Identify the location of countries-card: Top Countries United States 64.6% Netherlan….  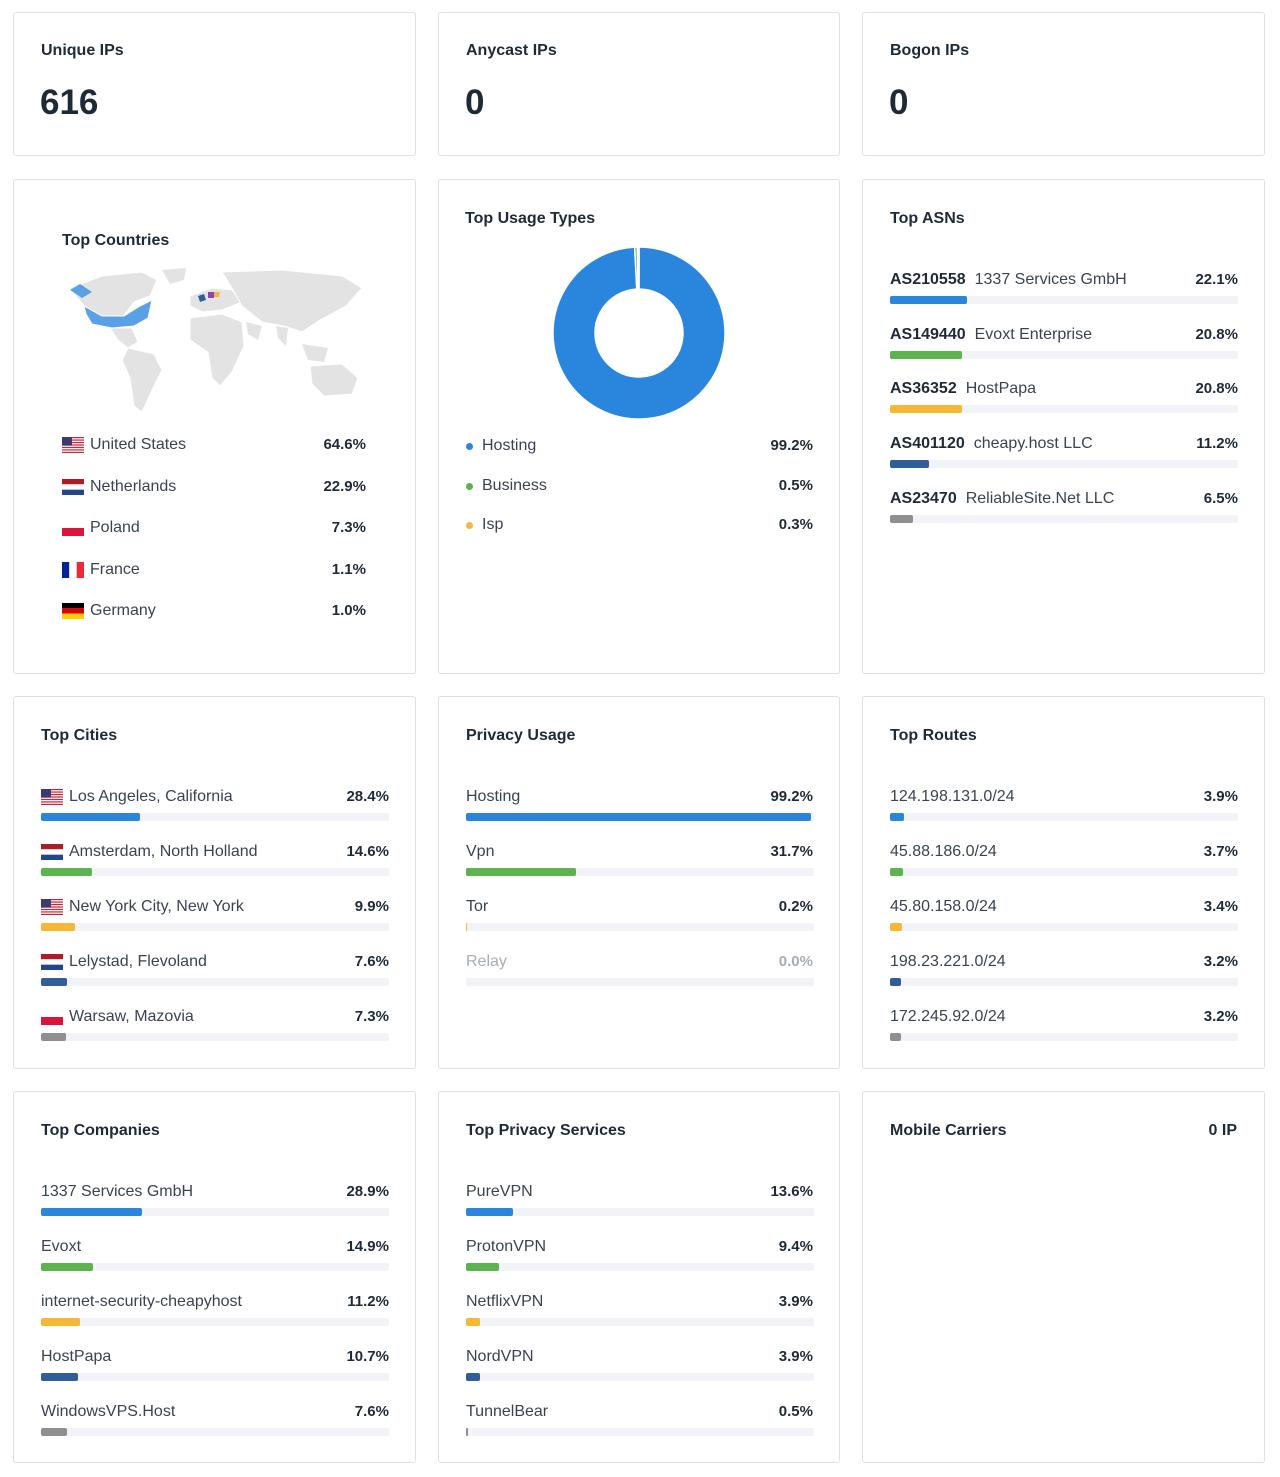
(214, 426).